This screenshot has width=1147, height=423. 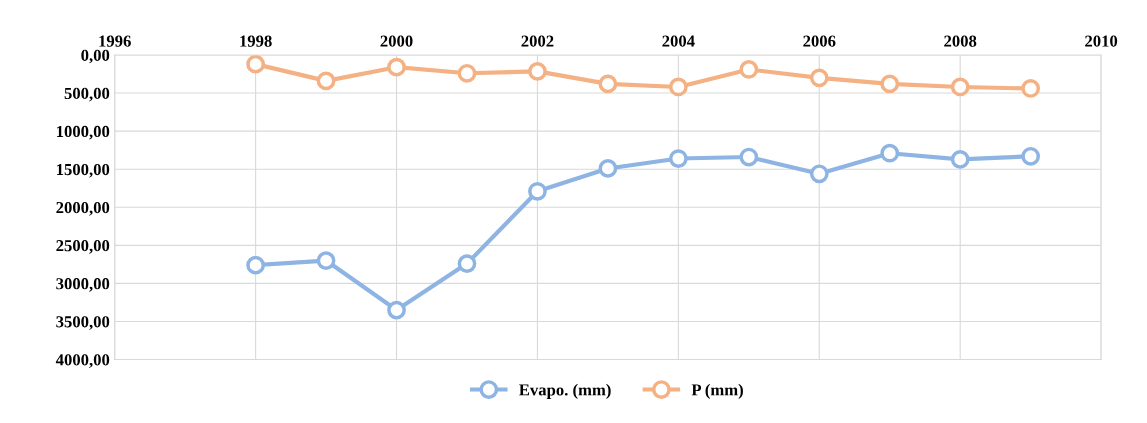 What do you see at coordinates (819, 41) in the screenshot?
I see `x-tick-label: 2006` at bounding box center [819, 41].